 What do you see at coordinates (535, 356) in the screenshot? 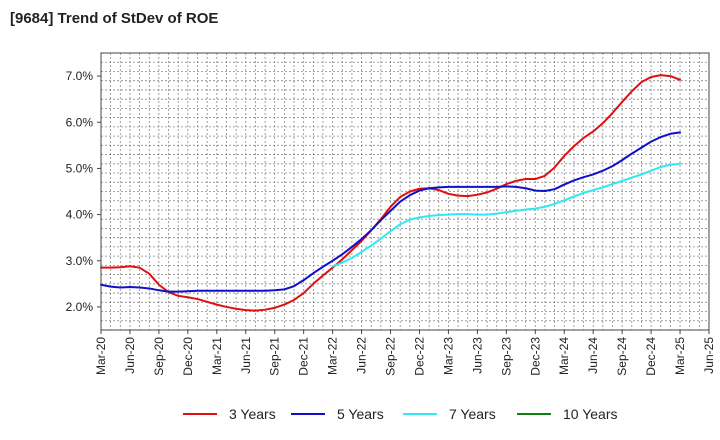
I see `x-tick-label: Dec-23` at bounding box center [535, 356].